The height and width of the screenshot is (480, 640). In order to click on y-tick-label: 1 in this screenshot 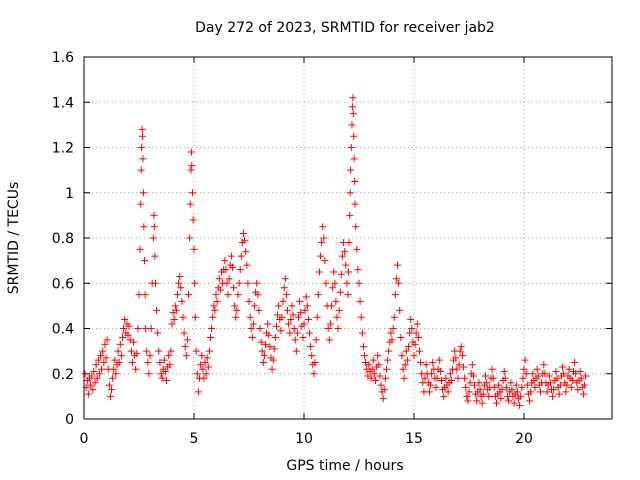, I will do `click(69, 194)`.